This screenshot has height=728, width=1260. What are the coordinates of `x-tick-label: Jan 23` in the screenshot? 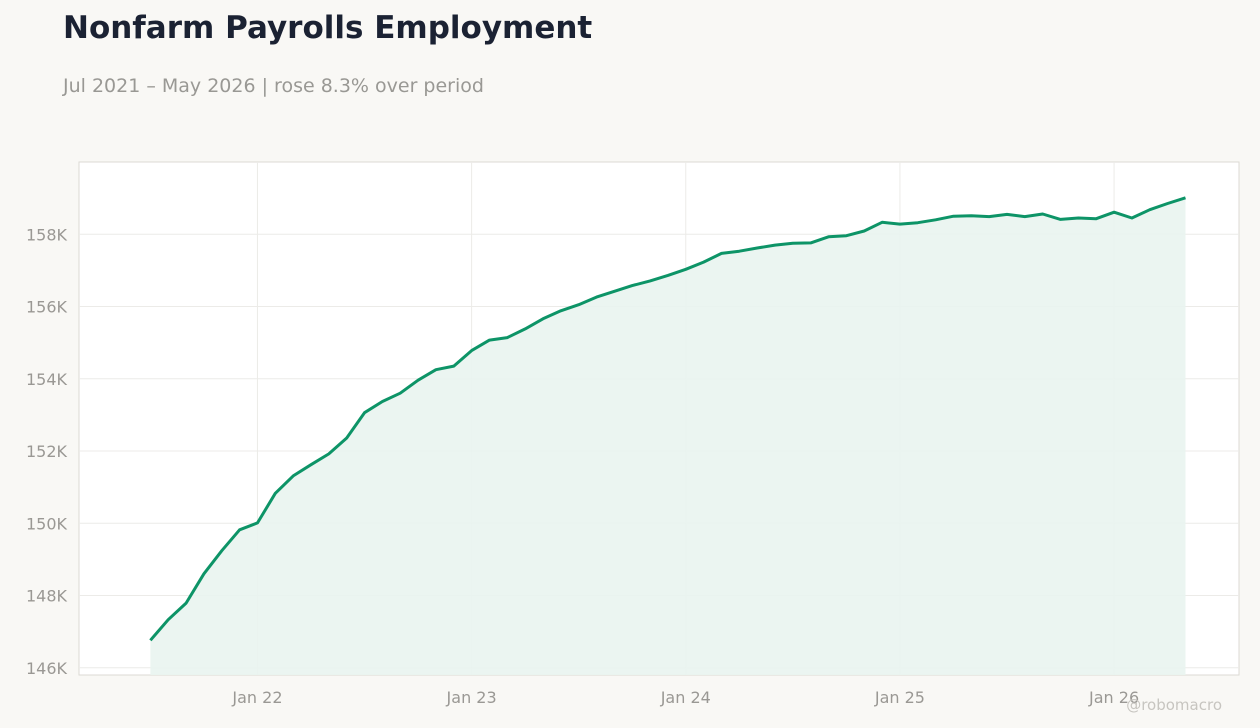 It's located at (471, 697).